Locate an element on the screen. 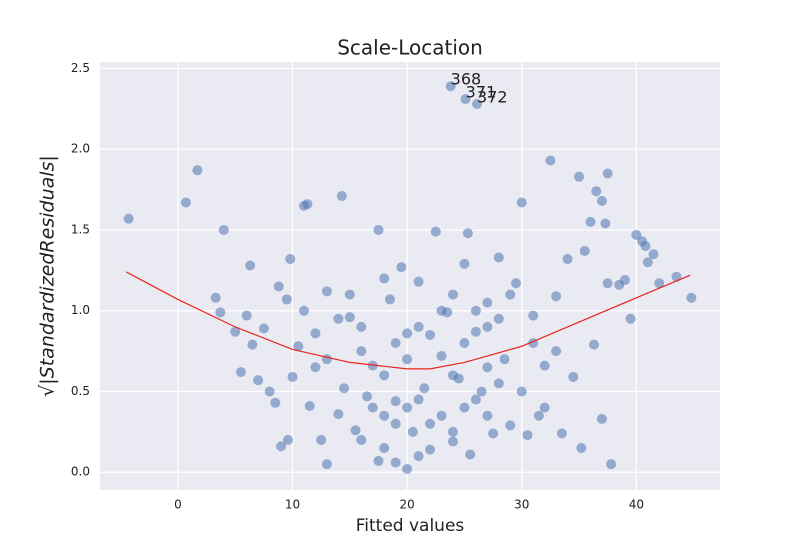 Image resolution: width=800 pixels, height=550 pixels. y-tick-label: 2.0 is located at coordinates (80, 149).